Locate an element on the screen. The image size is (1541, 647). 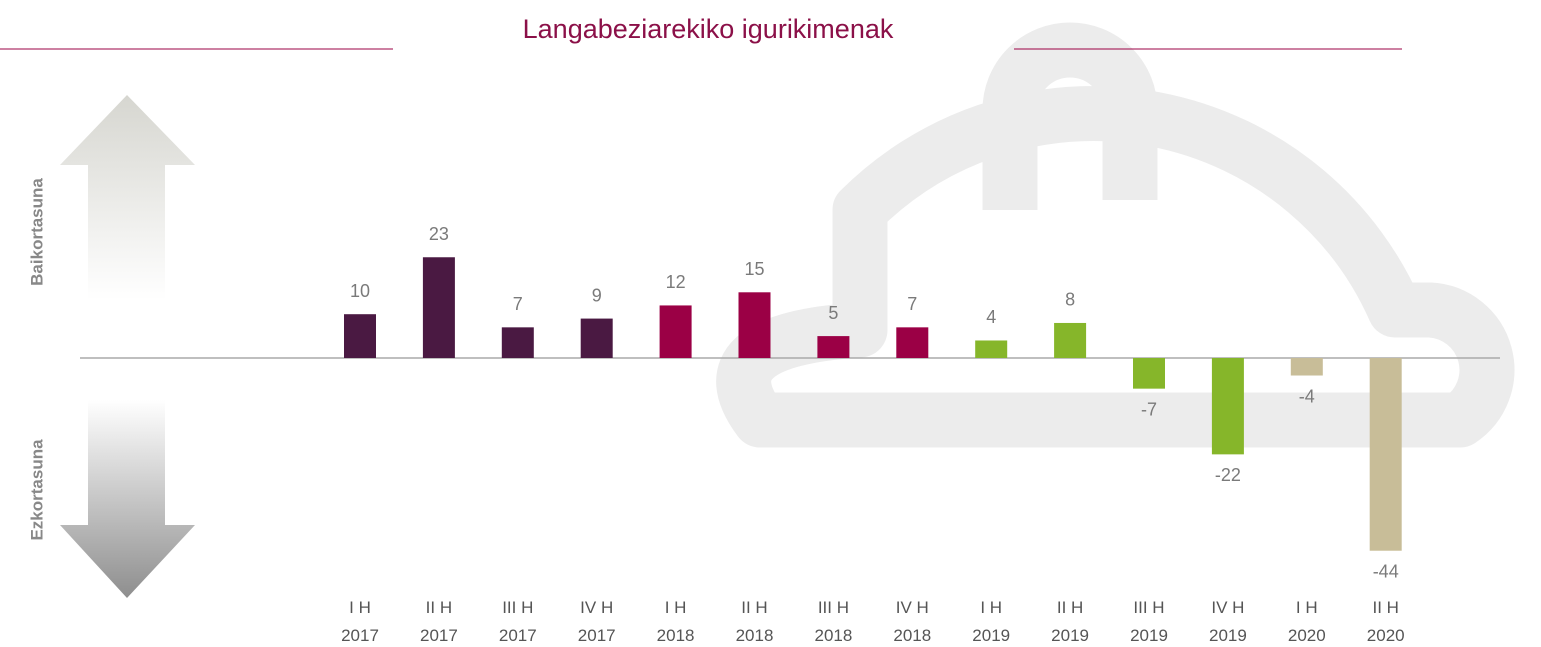
chart-title: Langabeziarekiko igurikimenak is located at coordinates (708, 29).